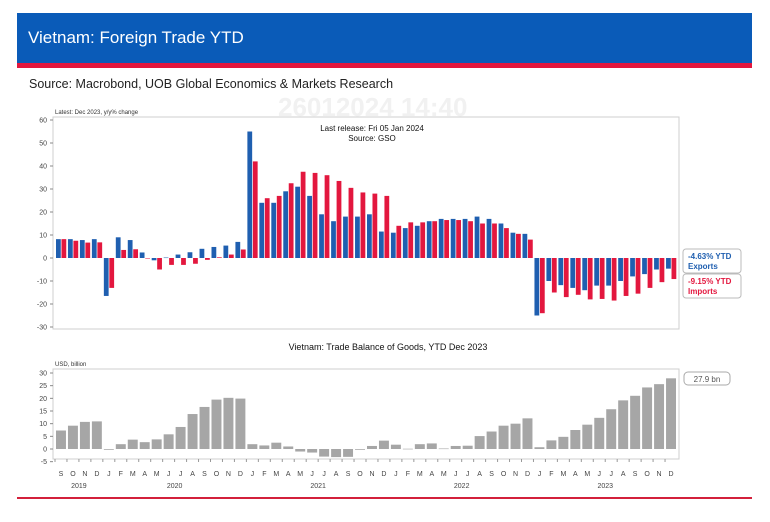 The image size is (770, 522). Describe the element at coordinates (527, 474) in the screenshot. I see `x-month-label: D` at that location.